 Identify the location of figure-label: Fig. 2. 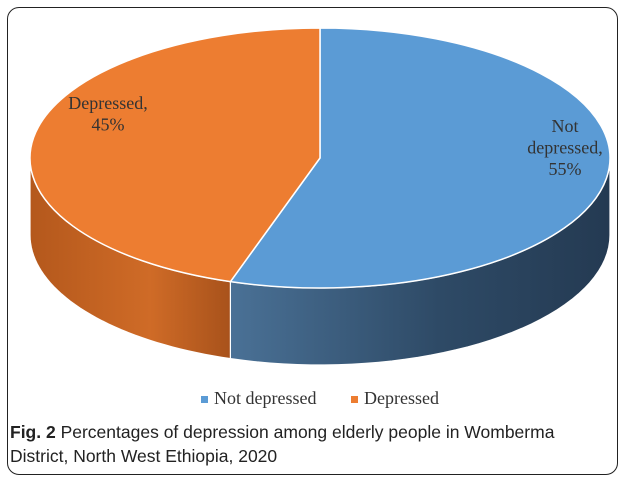
(33, 432).